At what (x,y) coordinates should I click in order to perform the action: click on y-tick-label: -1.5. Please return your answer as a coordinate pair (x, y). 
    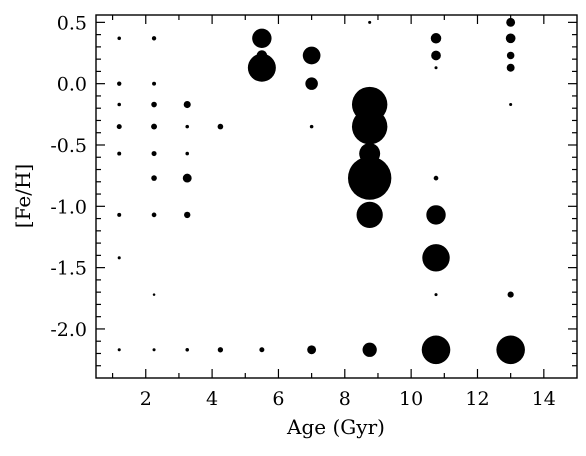
    Looking at the image, I should click on (68, 269).